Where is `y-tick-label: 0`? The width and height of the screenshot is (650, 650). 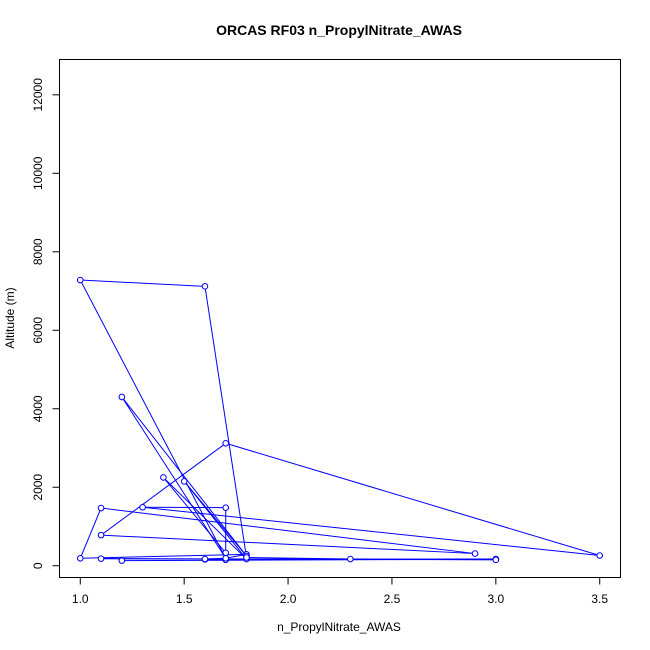 y-tick-label: 0 is located at coordinates (38, 565).